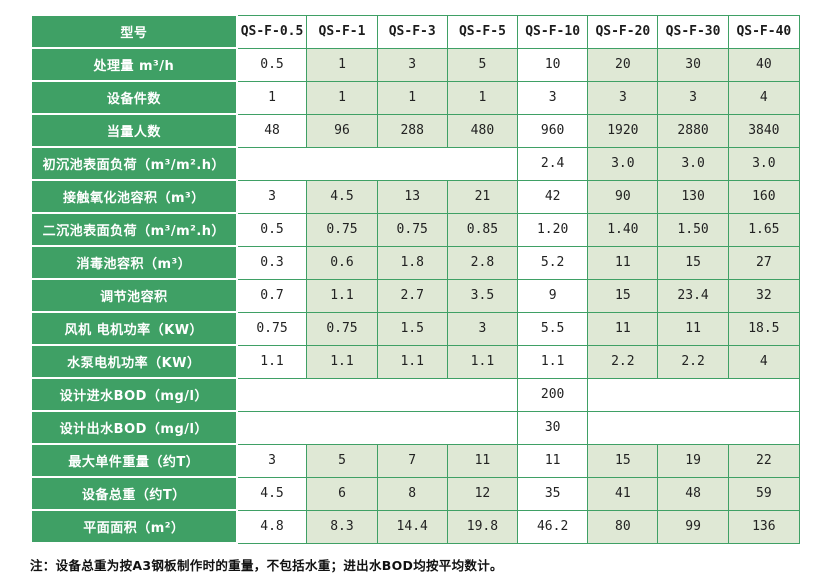 The image size is (815, 574). I want to click on row-label: 水泵电机功率（KW）, so click(134, 361).